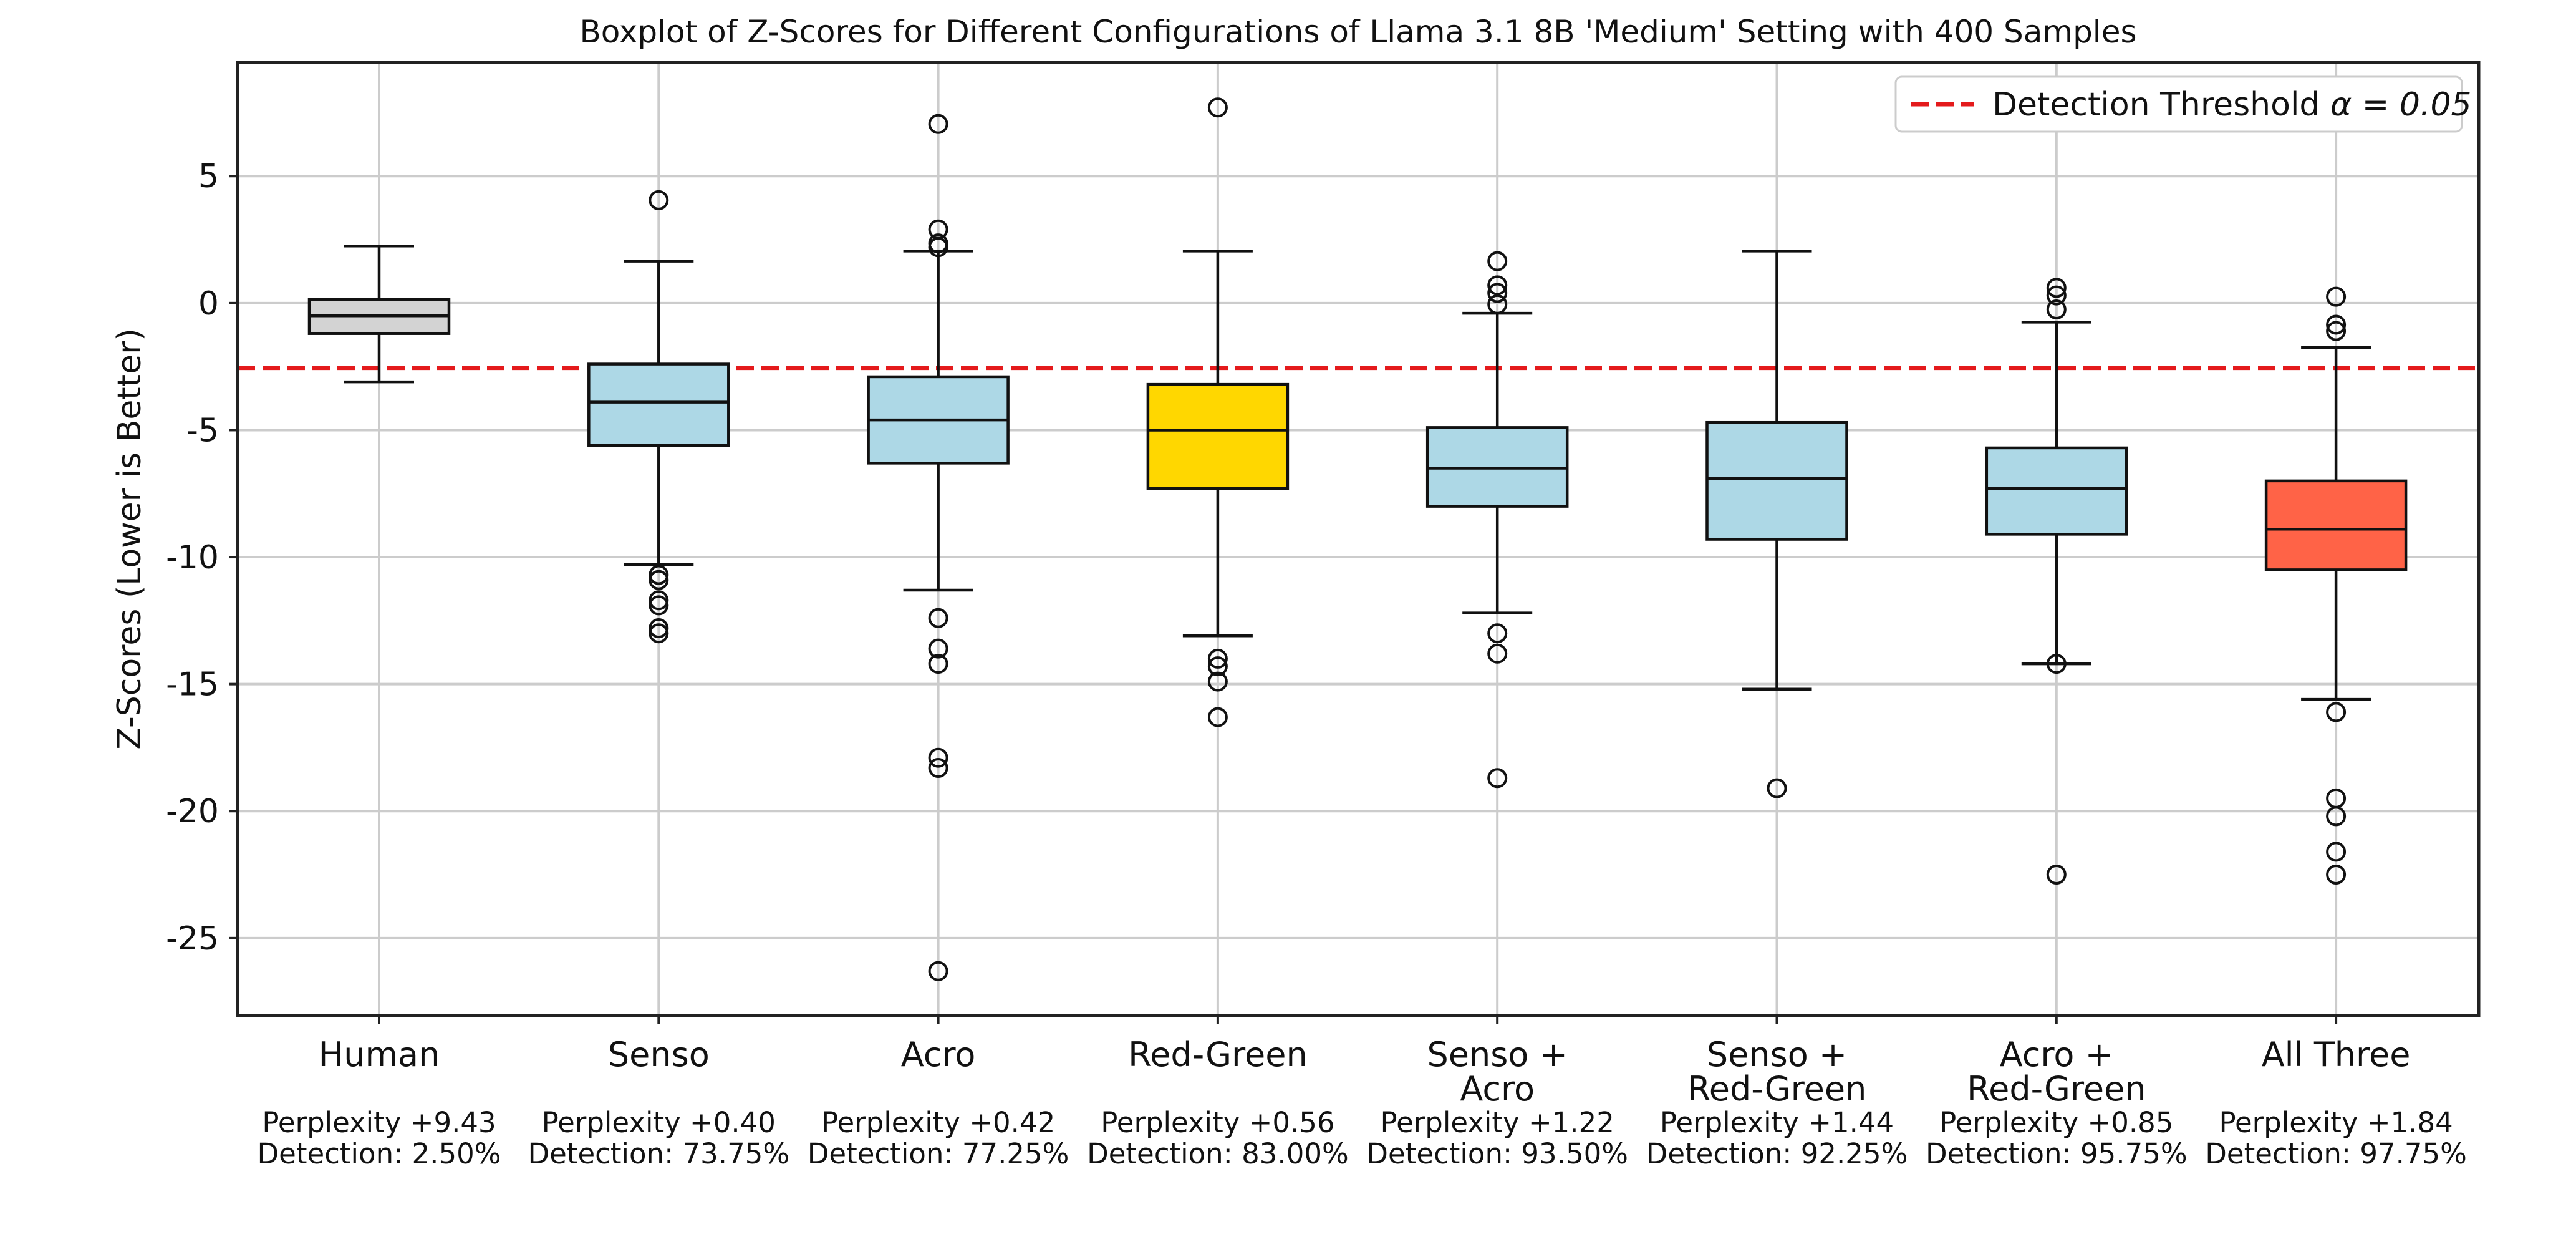 This screenshot has width=2576, height=1252. What do you see at coordinates (192, 685) in the screenshot?
I see `y-tick-label: -15` at bounding box center [192, 685].